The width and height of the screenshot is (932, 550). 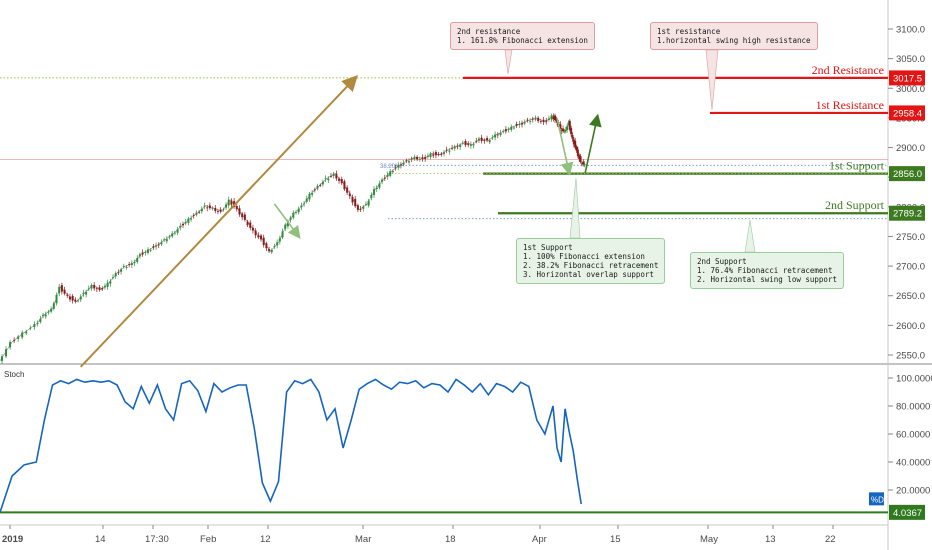 What do you see at coordinates (363, 539) in the screenshot?
I see `time-tick-label: Mar` at bounding box center [363, 539].